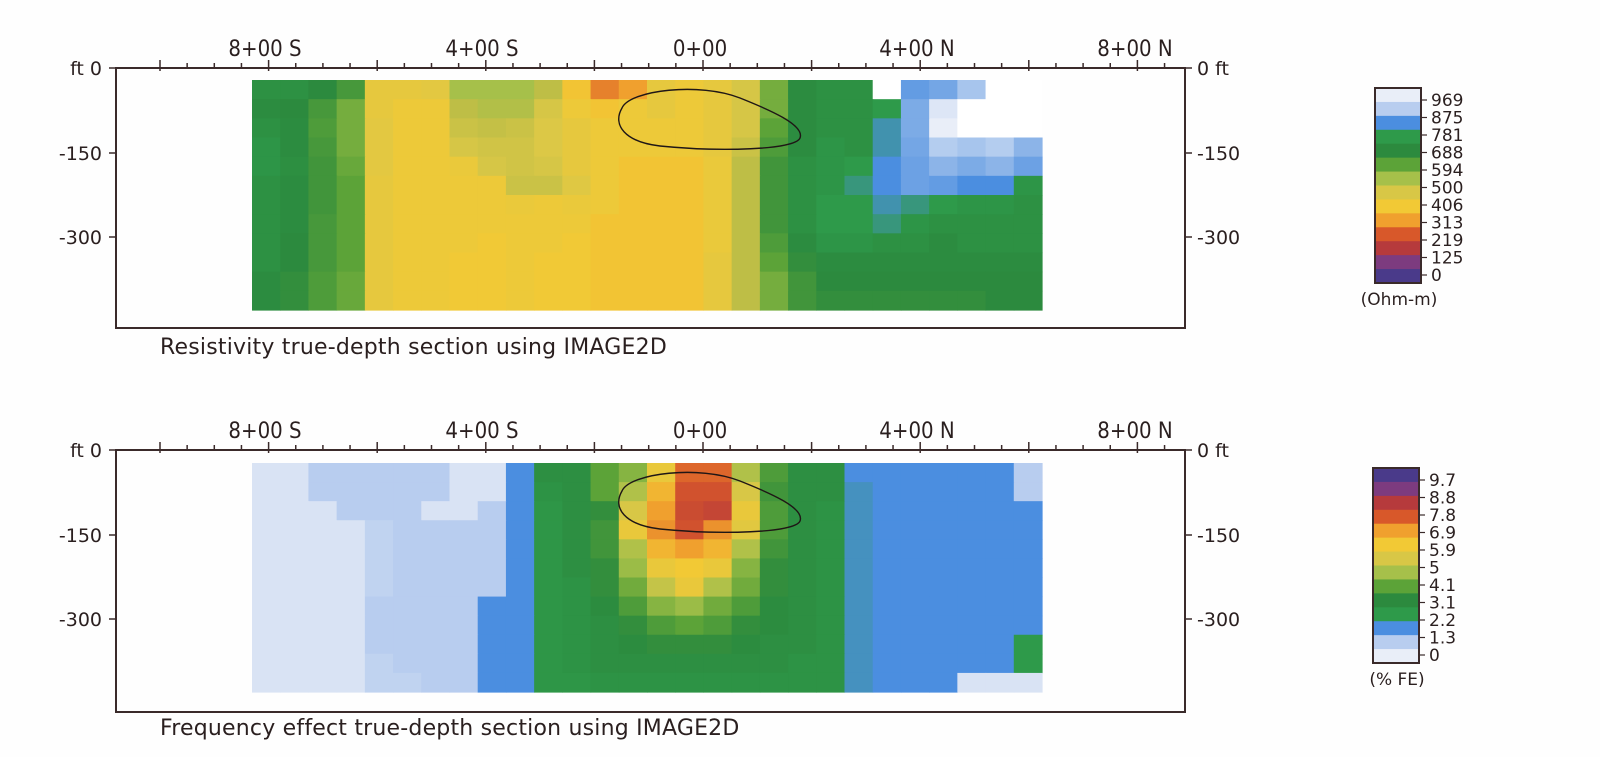 The height and width of the screenshot is (757, 1600). I want to click on x-tick-label: 8+00 S, so click(264, 431).